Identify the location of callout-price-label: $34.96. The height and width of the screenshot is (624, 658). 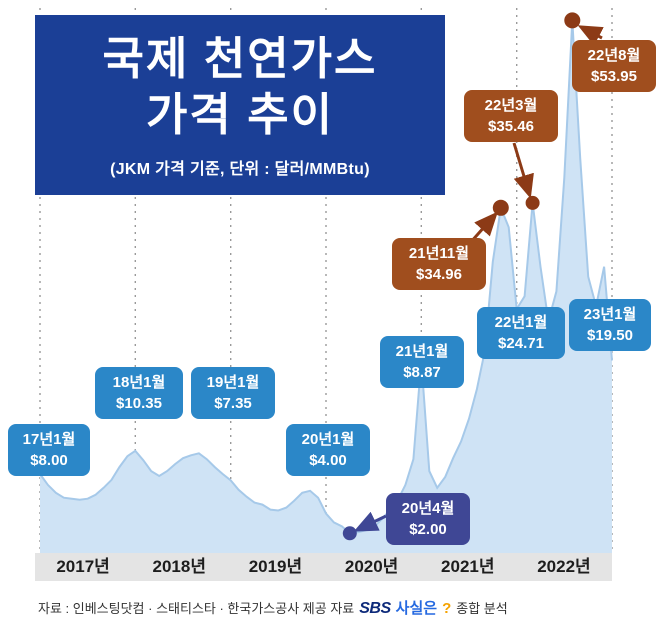
(439, 274).